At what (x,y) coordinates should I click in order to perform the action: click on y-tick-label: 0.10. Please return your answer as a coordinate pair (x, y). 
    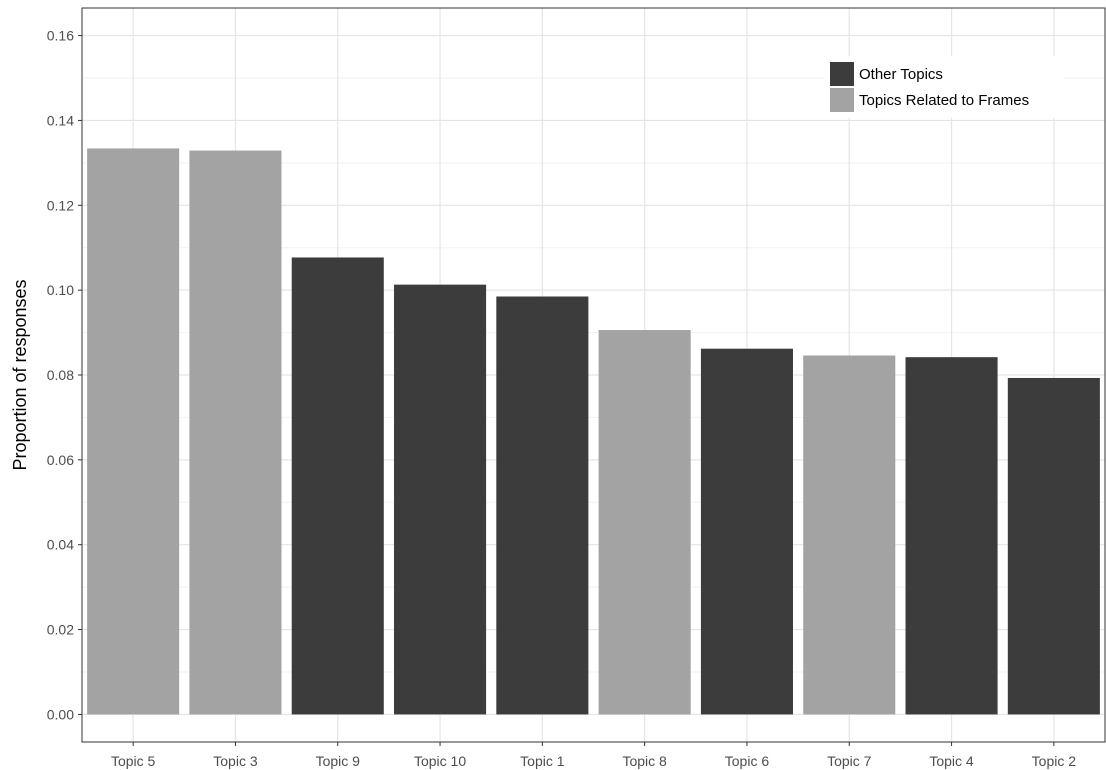
    Looking at the image, I should click on (60, 290).